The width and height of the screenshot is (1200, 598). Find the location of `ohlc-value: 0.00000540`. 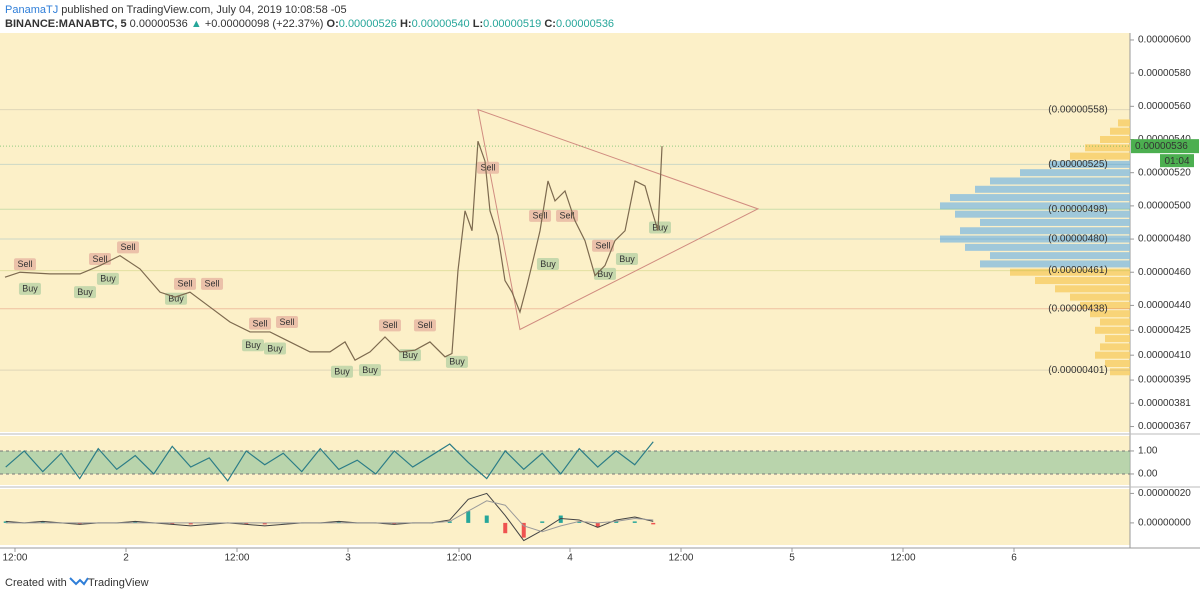

ohlc-value: 0.00000540 is located at coordinates (441, 24).